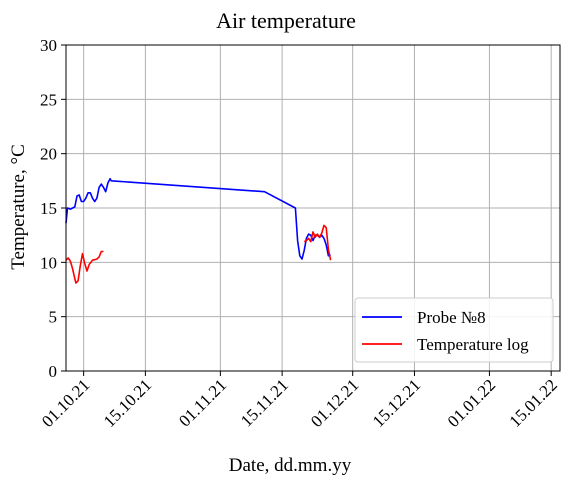  I want to click on y-tick-label: 0, so click(53, 371).